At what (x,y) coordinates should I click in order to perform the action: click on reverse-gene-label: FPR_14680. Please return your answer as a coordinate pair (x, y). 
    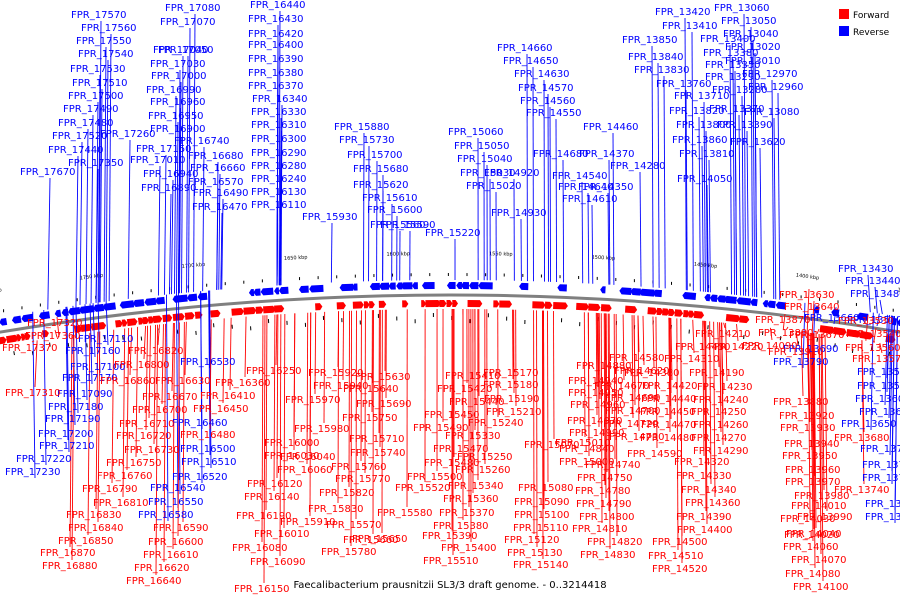
    Looking at the image, I should click on (561, 154).